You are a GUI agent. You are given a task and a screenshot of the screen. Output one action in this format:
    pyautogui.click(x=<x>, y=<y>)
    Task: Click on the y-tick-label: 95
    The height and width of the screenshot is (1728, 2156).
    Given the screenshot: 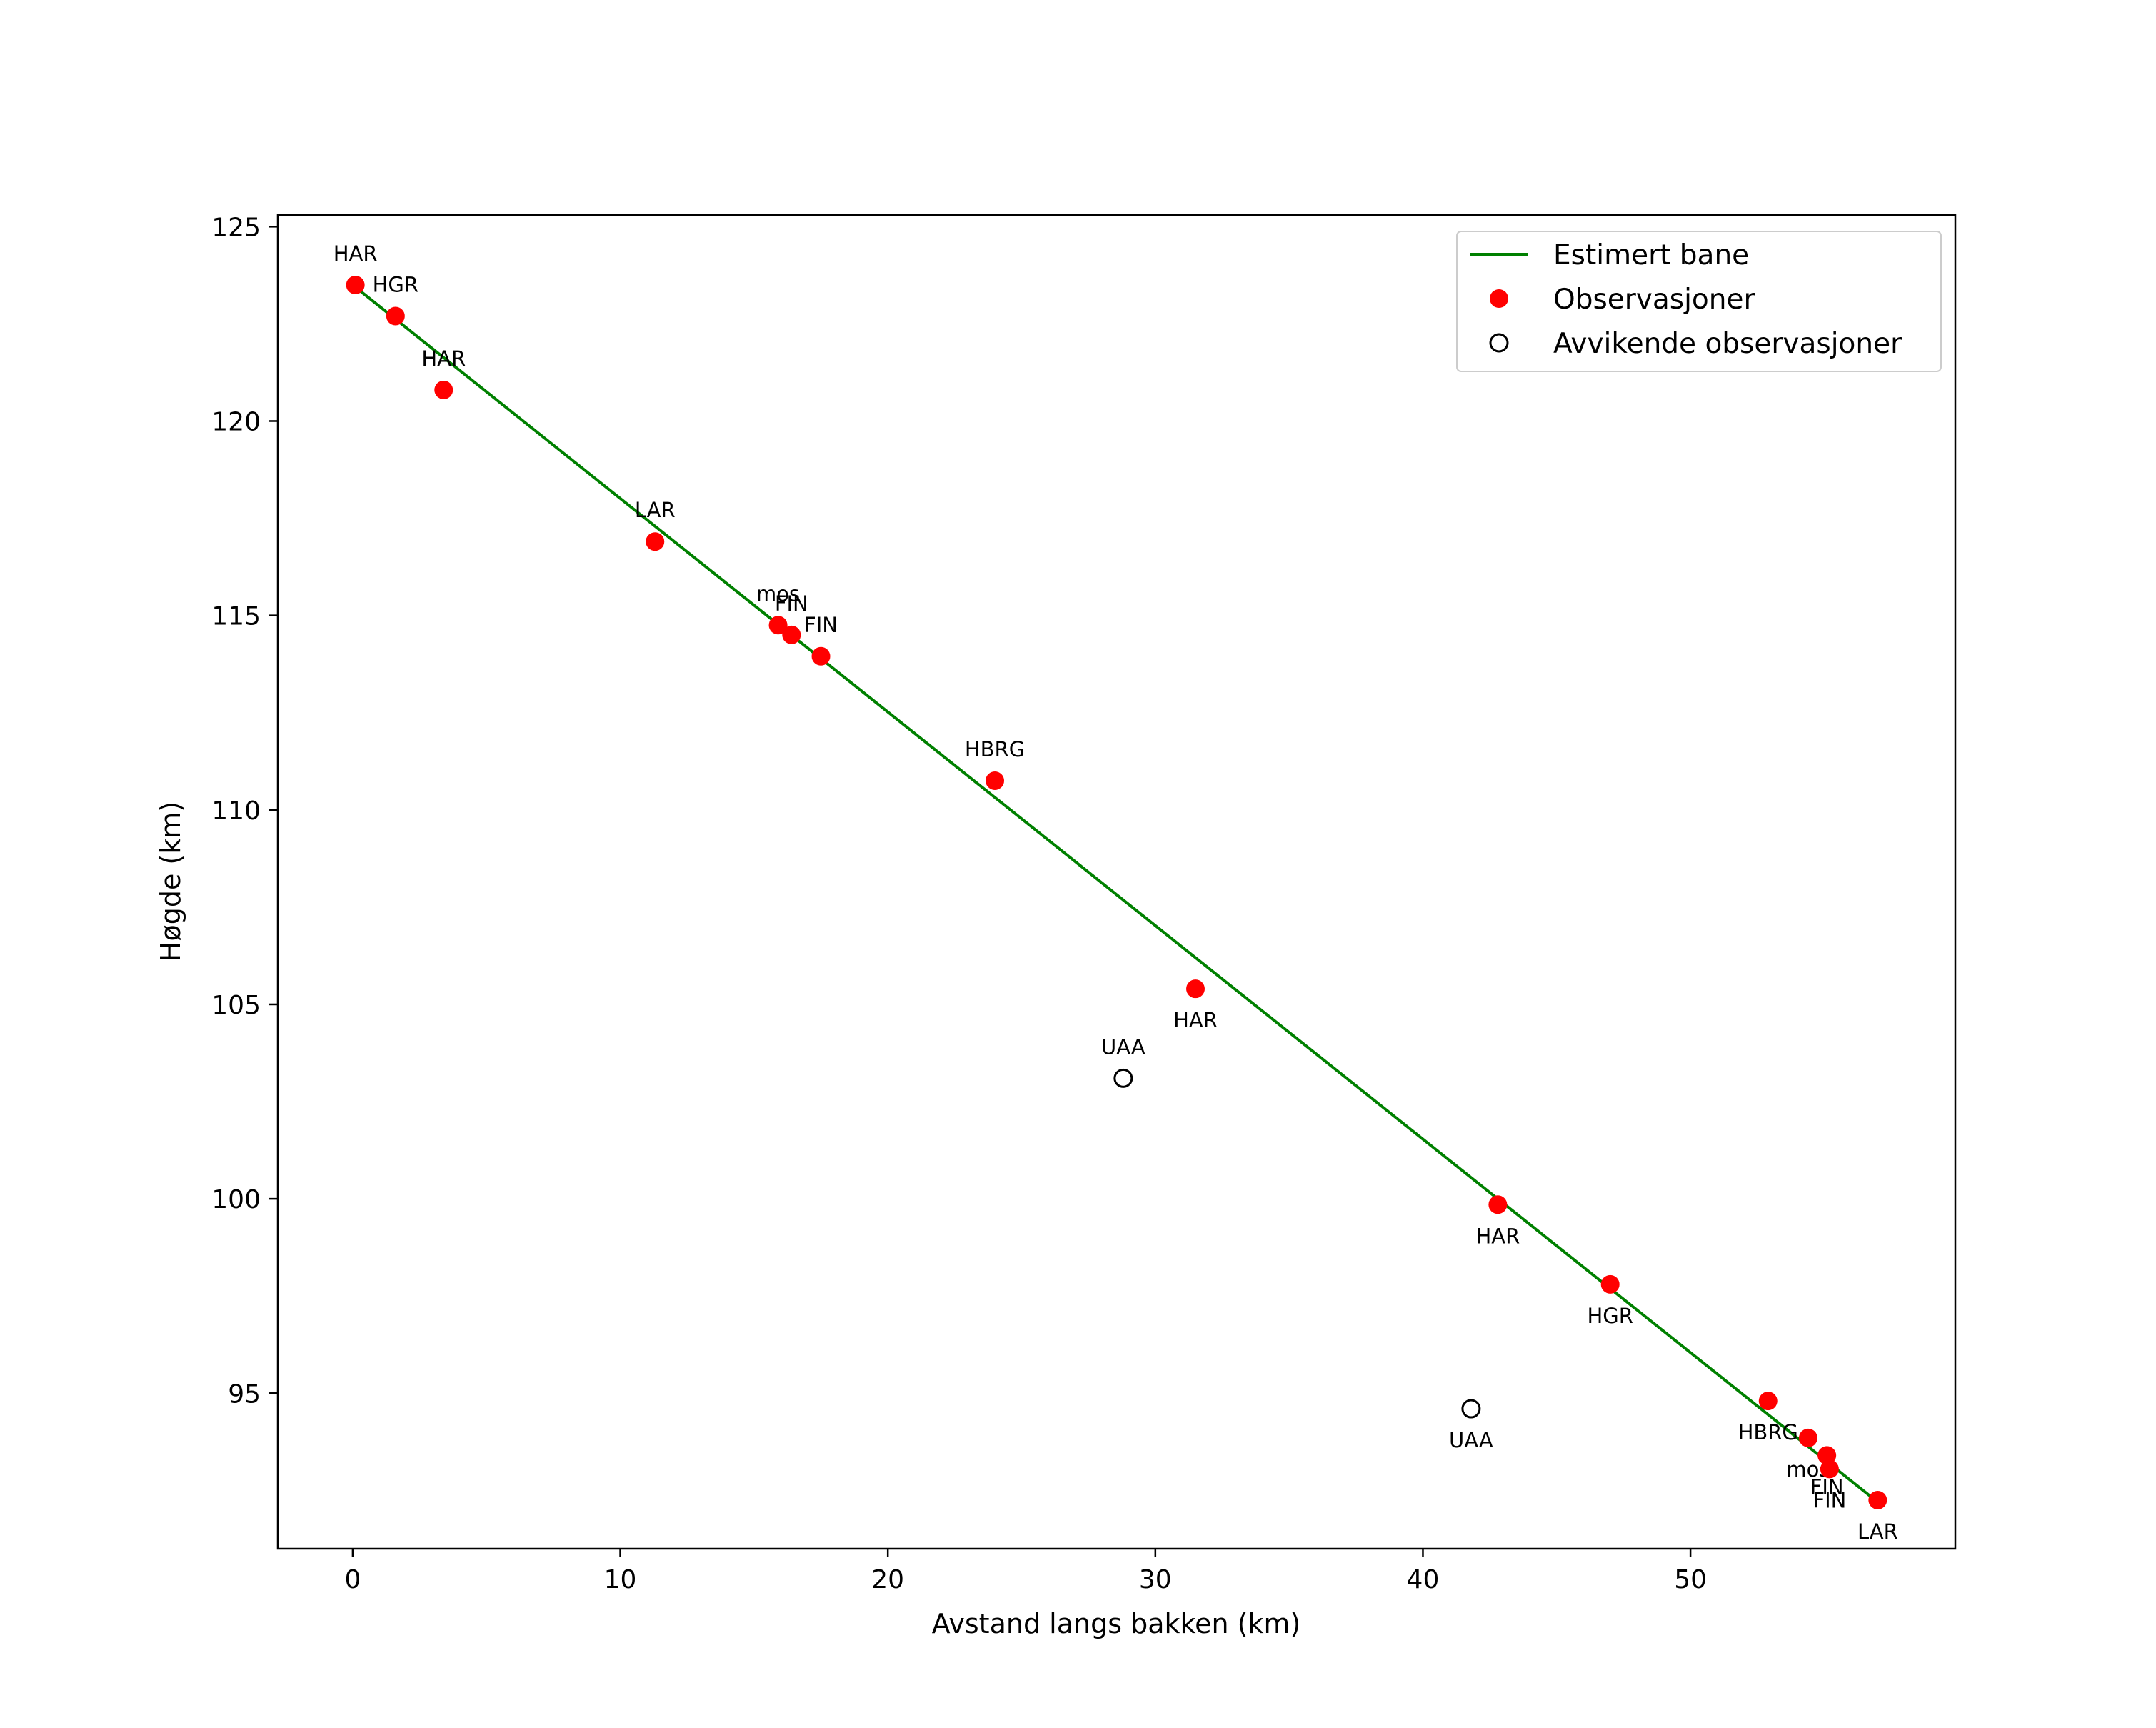 What is the action you would take?
    pyautogui.click(x=244, y=1394)
    